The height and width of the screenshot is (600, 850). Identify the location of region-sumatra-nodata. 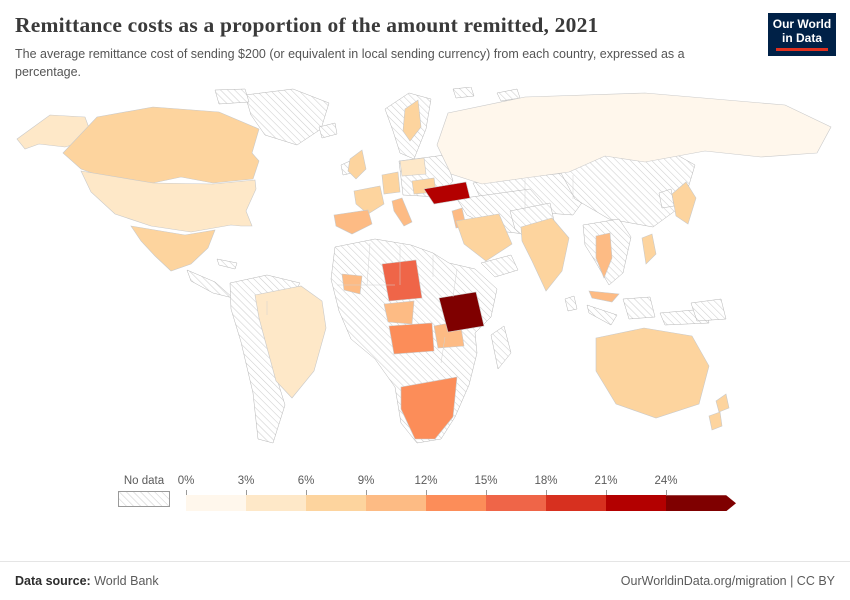
(602, 315).